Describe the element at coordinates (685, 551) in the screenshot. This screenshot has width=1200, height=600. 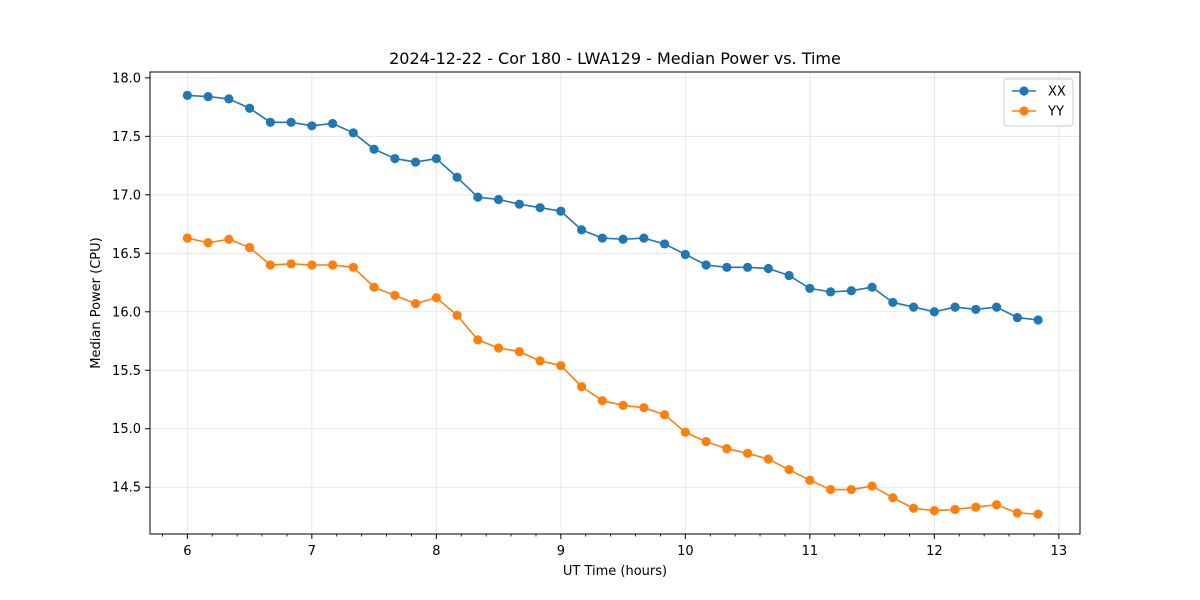
I see `x-tick-label: 10` at that location.